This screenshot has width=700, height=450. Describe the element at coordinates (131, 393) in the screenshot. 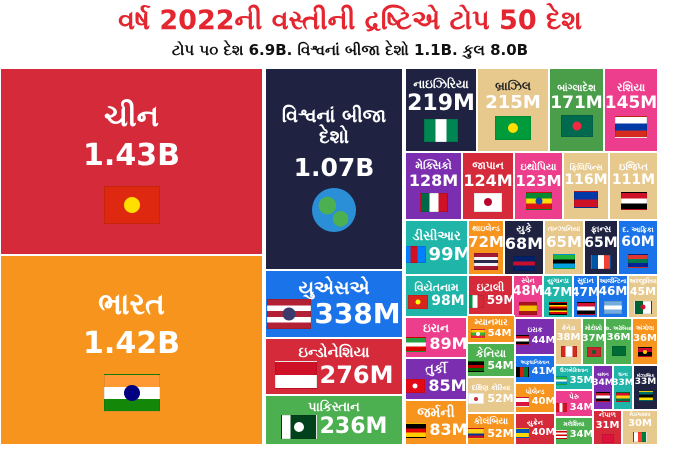

I see `india-flag-icon` at that location.